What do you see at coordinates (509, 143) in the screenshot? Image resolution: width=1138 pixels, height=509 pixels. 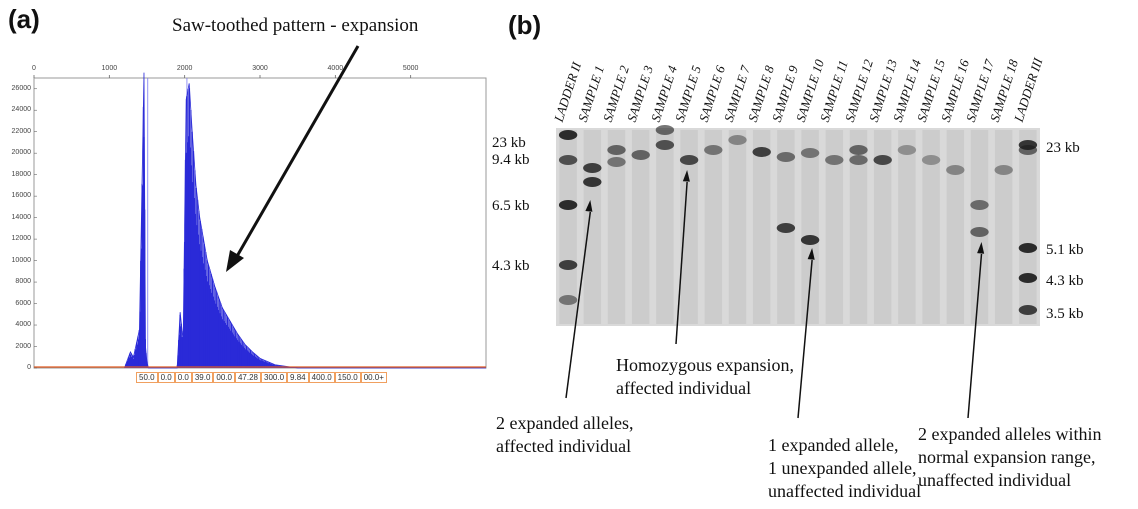 I see `kb-left-23: 23 kb` at bounding box center [509, 143].